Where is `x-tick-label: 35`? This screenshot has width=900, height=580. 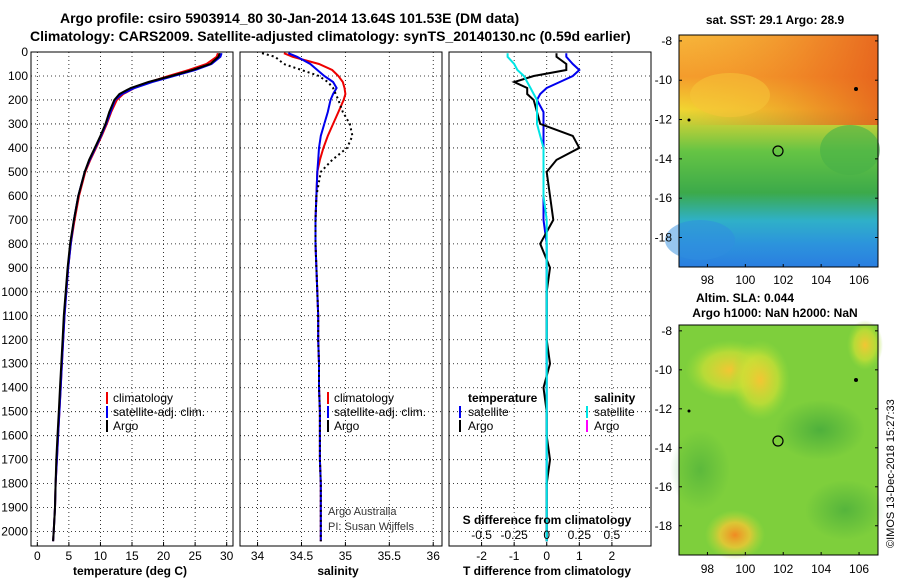
x-tick-label: 35 is located at coordinates (346, 556).